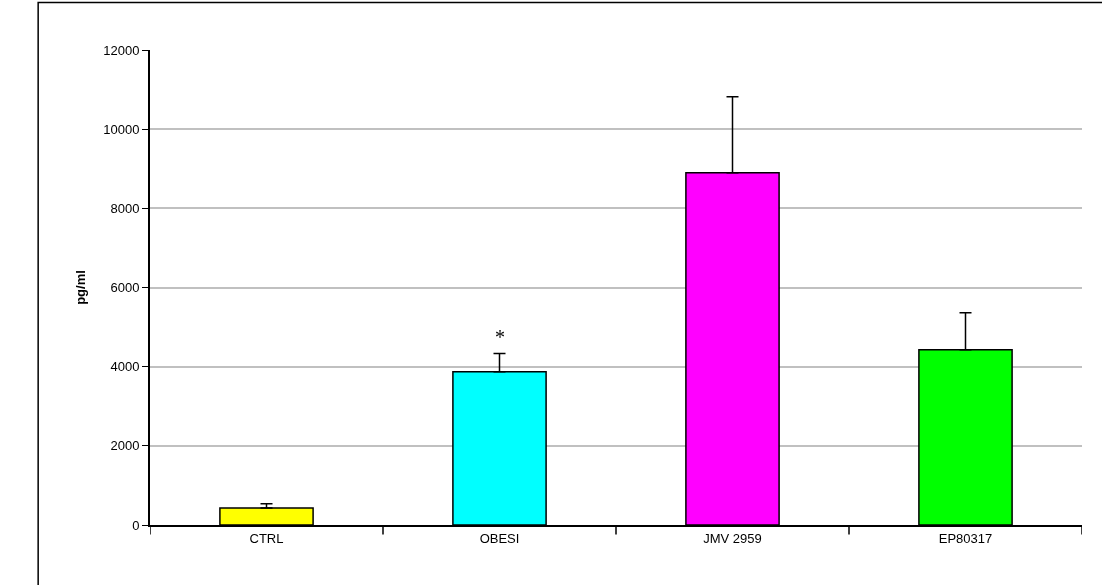 Image resolution: width=1102 pixels, height=585 pixels. What do you see at coordinates (732, 538) in the screenshot?
I see `x-tick-label: JMV 2959` at bounding box center [732, 538].